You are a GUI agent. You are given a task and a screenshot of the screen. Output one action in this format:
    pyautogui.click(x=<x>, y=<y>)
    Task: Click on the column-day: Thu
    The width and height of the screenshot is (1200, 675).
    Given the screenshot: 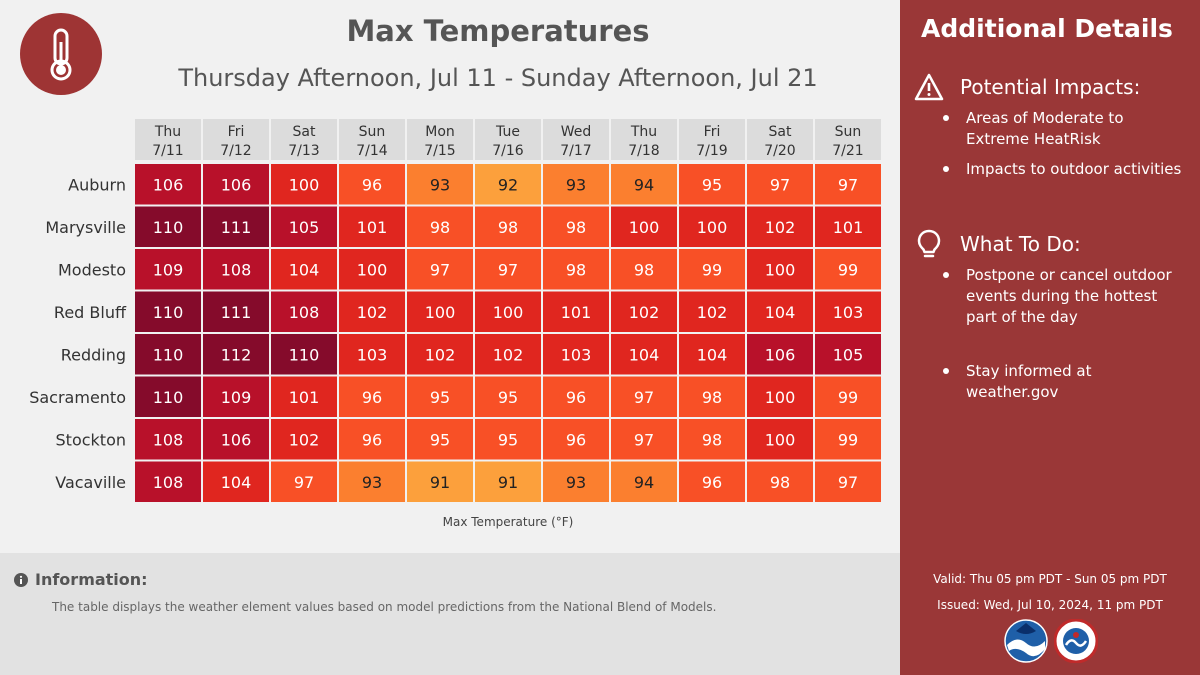 What is the action you would take?
    pyautogui.click(x=643, y=132)
    